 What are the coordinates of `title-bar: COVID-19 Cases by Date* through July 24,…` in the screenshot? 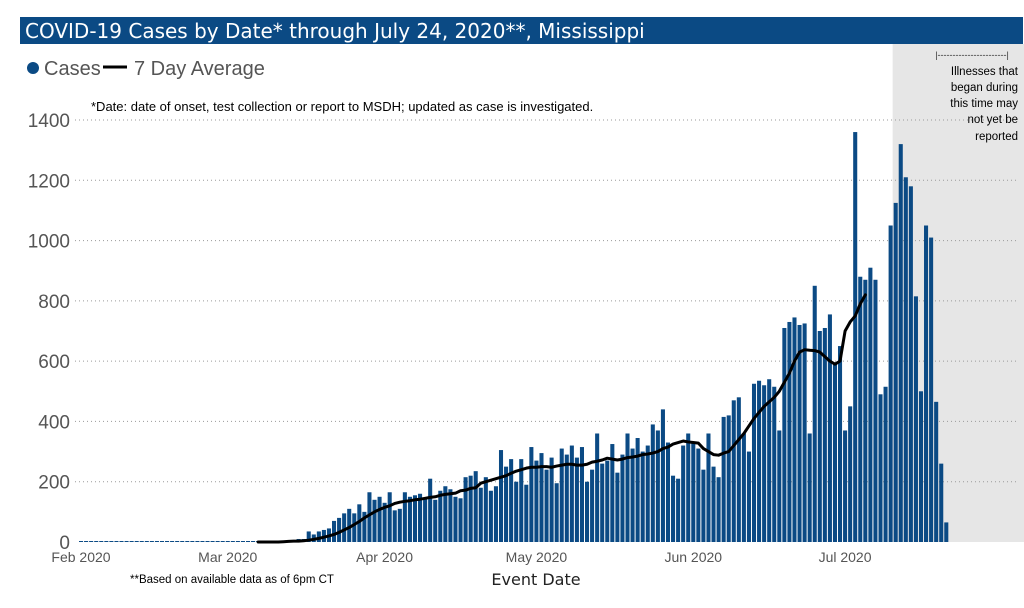 It's located at (521, 30).